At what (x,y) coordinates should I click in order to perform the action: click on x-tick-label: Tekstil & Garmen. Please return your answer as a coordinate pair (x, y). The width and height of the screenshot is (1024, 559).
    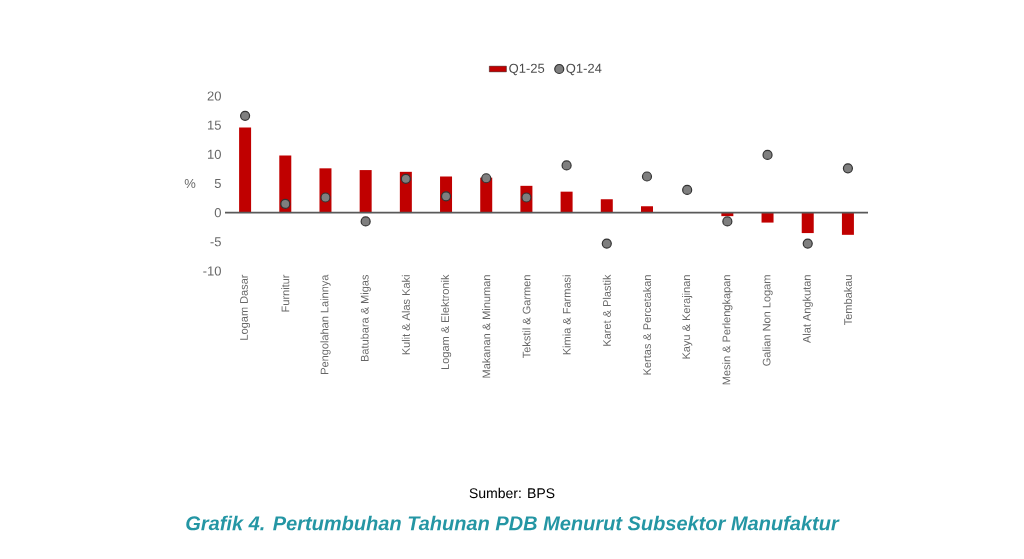
    Looking at the image, I should click on (526, 317).